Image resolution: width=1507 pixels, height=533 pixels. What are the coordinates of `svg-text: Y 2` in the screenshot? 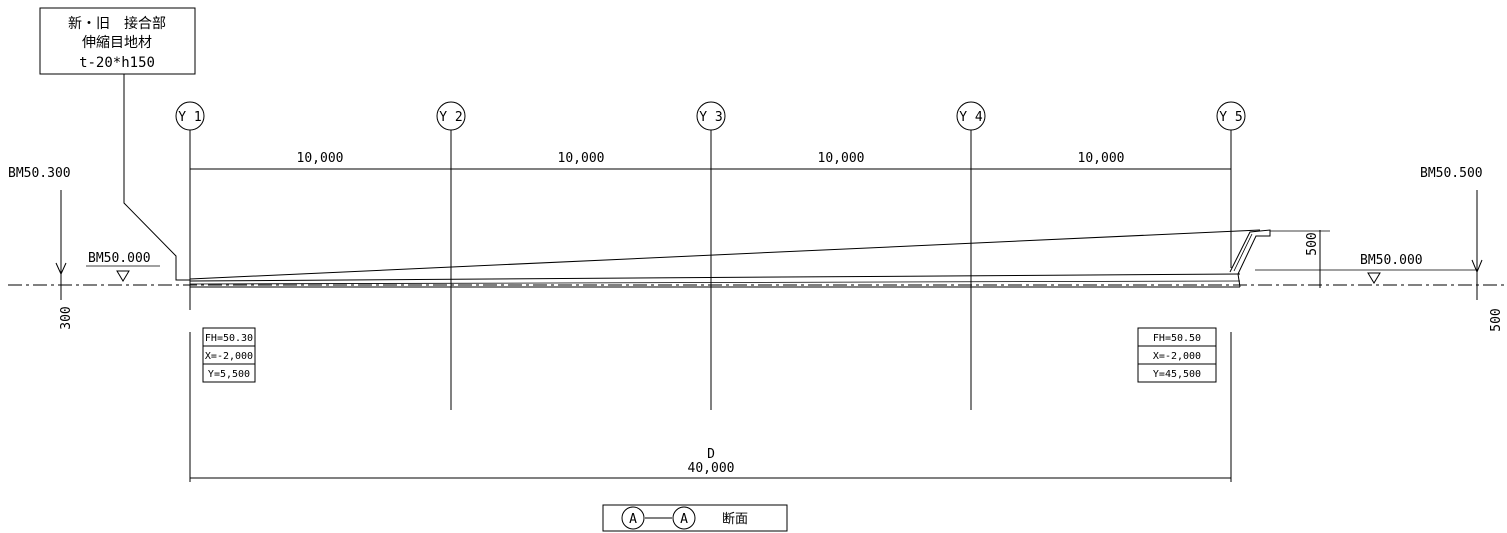 It's located at (450, 117).